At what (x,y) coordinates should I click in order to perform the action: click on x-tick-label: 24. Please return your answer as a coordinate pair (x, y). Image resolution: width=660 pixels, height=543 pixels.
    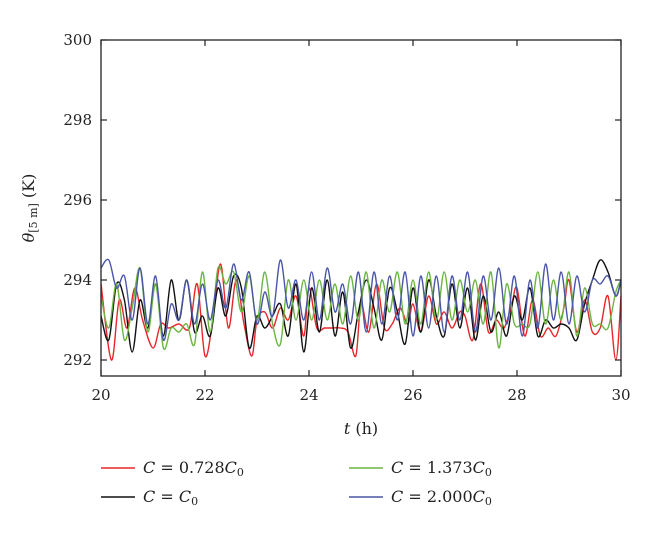
    Looking at the image, I should click on (308, 395).